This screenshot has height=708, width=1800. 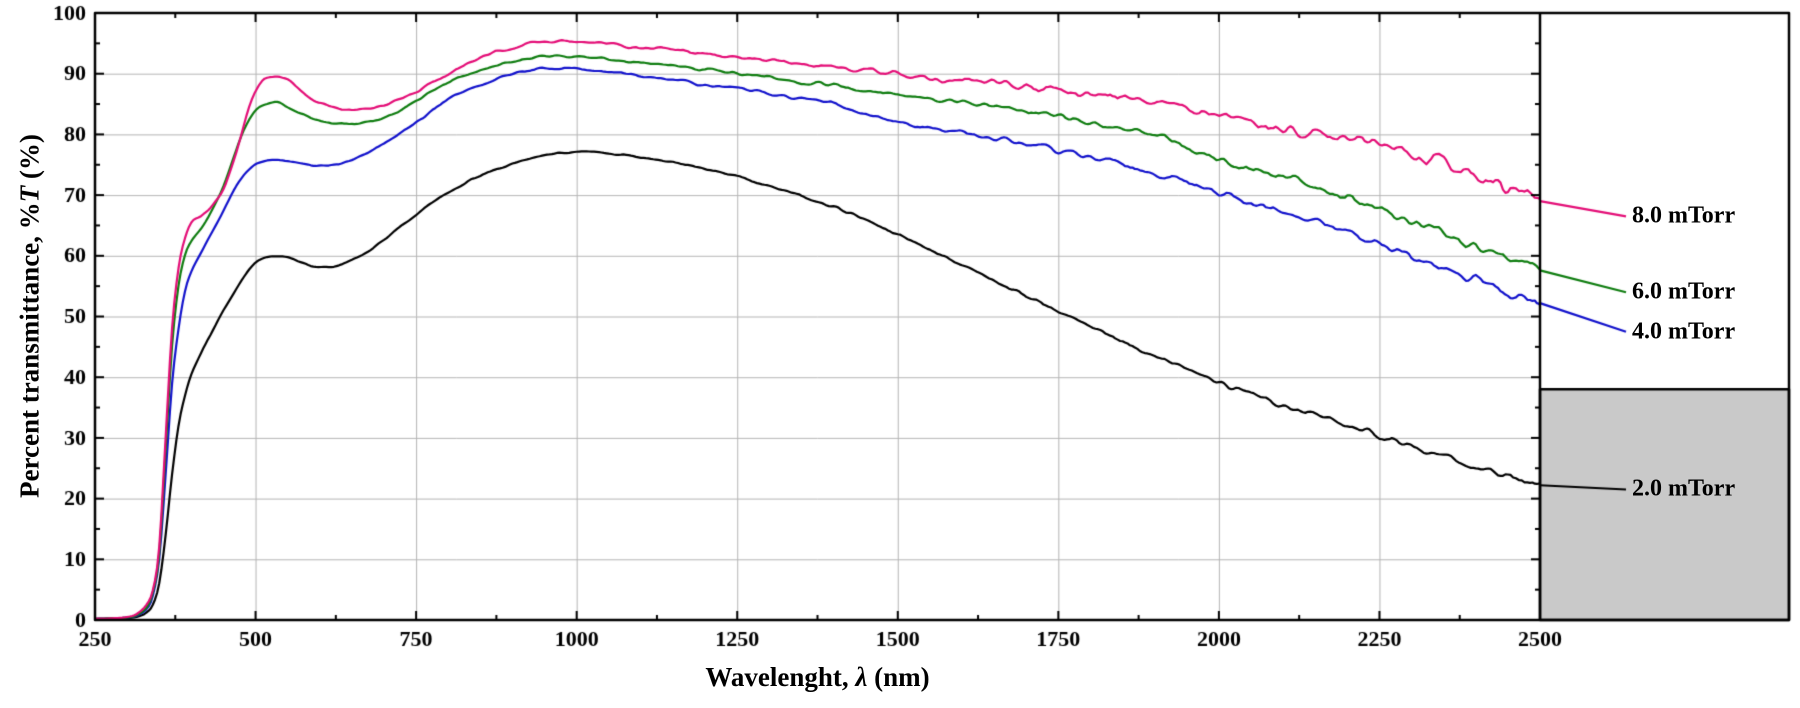 I want to click on series-label-6-mtorr: 6.0 mTorr, so click(x=1684, y=291).